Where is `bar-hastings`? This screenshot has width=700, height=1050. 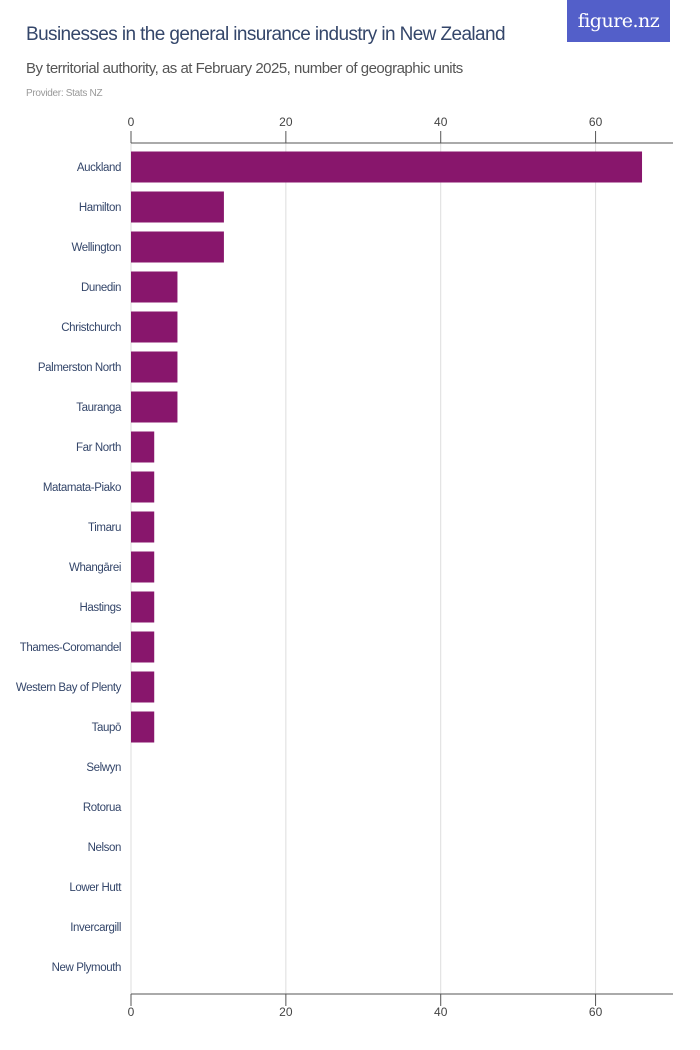 bar-hastings is located at coordinates (143, 607).